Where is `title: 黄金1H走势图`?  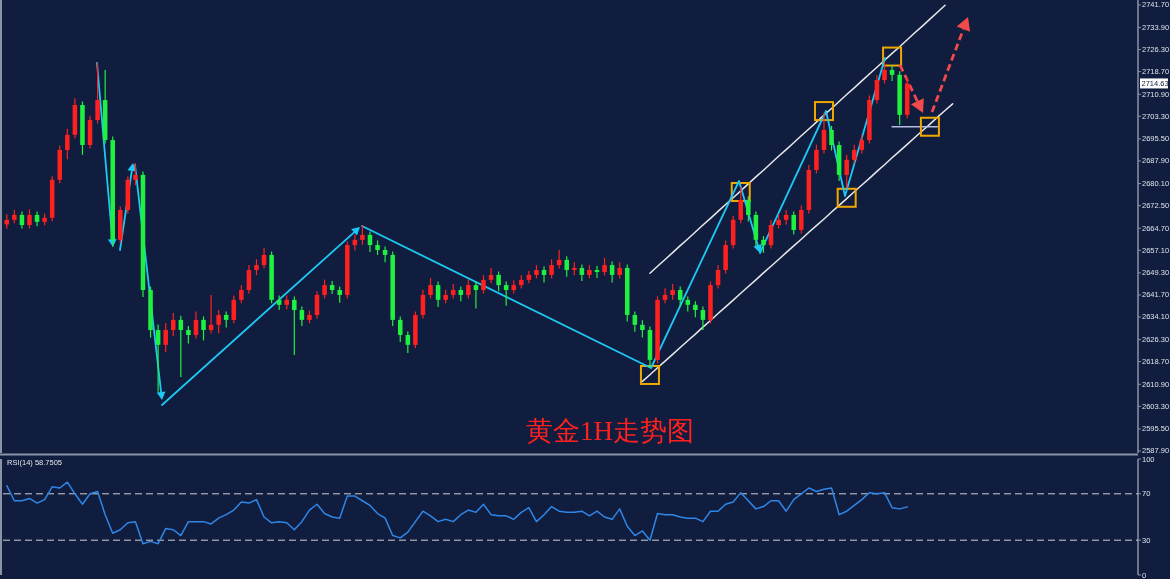
title: 黄金1H走势图 is located at coordinates (610, 431).